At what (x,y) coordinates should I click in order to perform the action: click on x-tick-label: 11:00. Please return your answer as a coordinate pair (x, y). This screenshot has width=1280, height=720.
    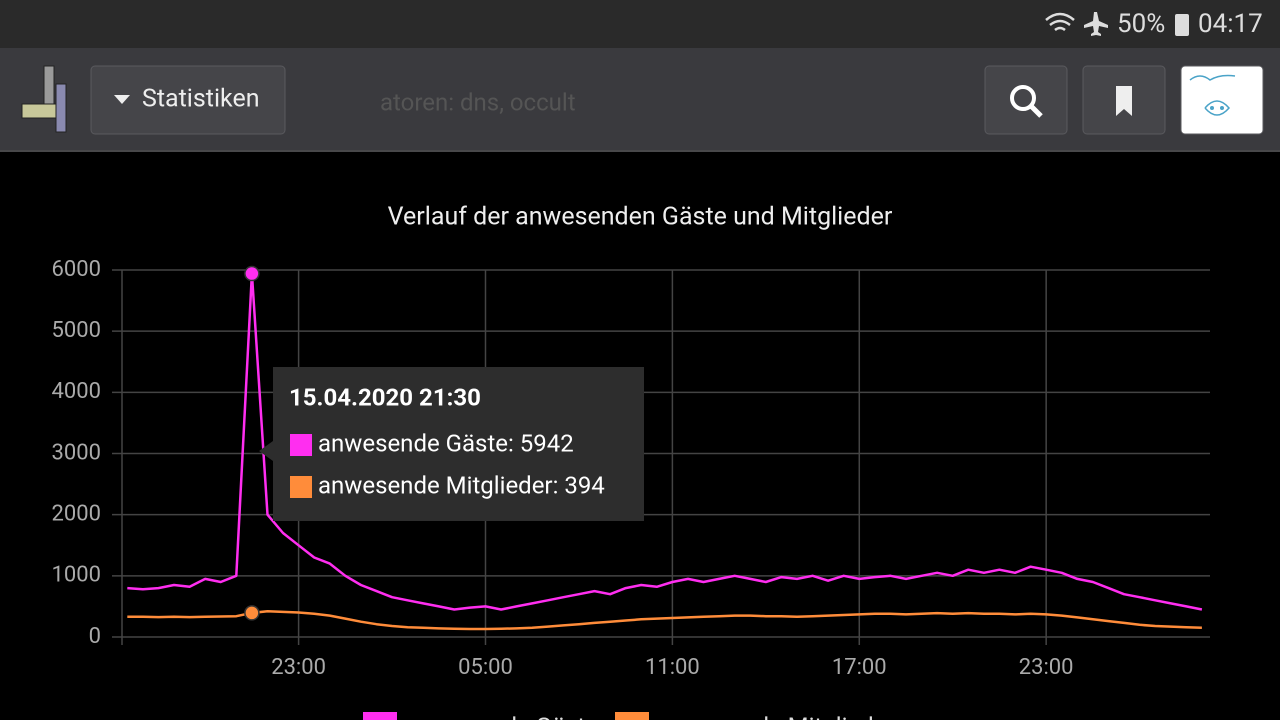
    Looking at the image, I should click on (672, 667).